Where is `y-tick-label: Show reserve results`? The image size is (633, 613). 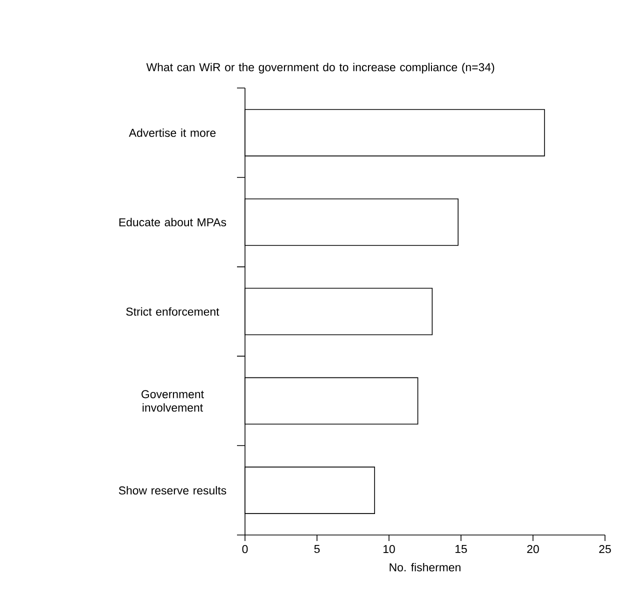 y-tick-label: Show reserve results is located at coordinates (172, 490).